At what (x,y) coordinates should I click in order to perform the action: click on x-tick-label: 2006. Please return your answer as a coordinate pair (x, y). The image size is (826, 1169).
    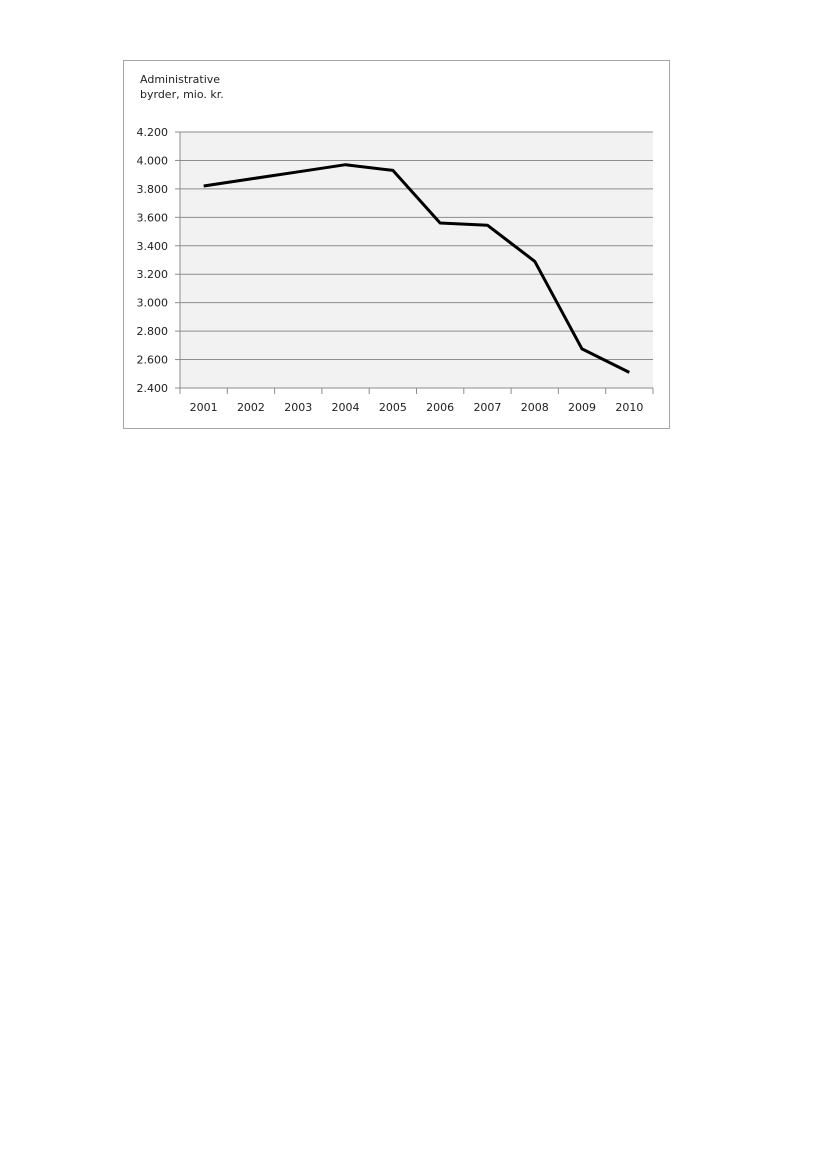
    Looking at the image, I should click on (440, 407).